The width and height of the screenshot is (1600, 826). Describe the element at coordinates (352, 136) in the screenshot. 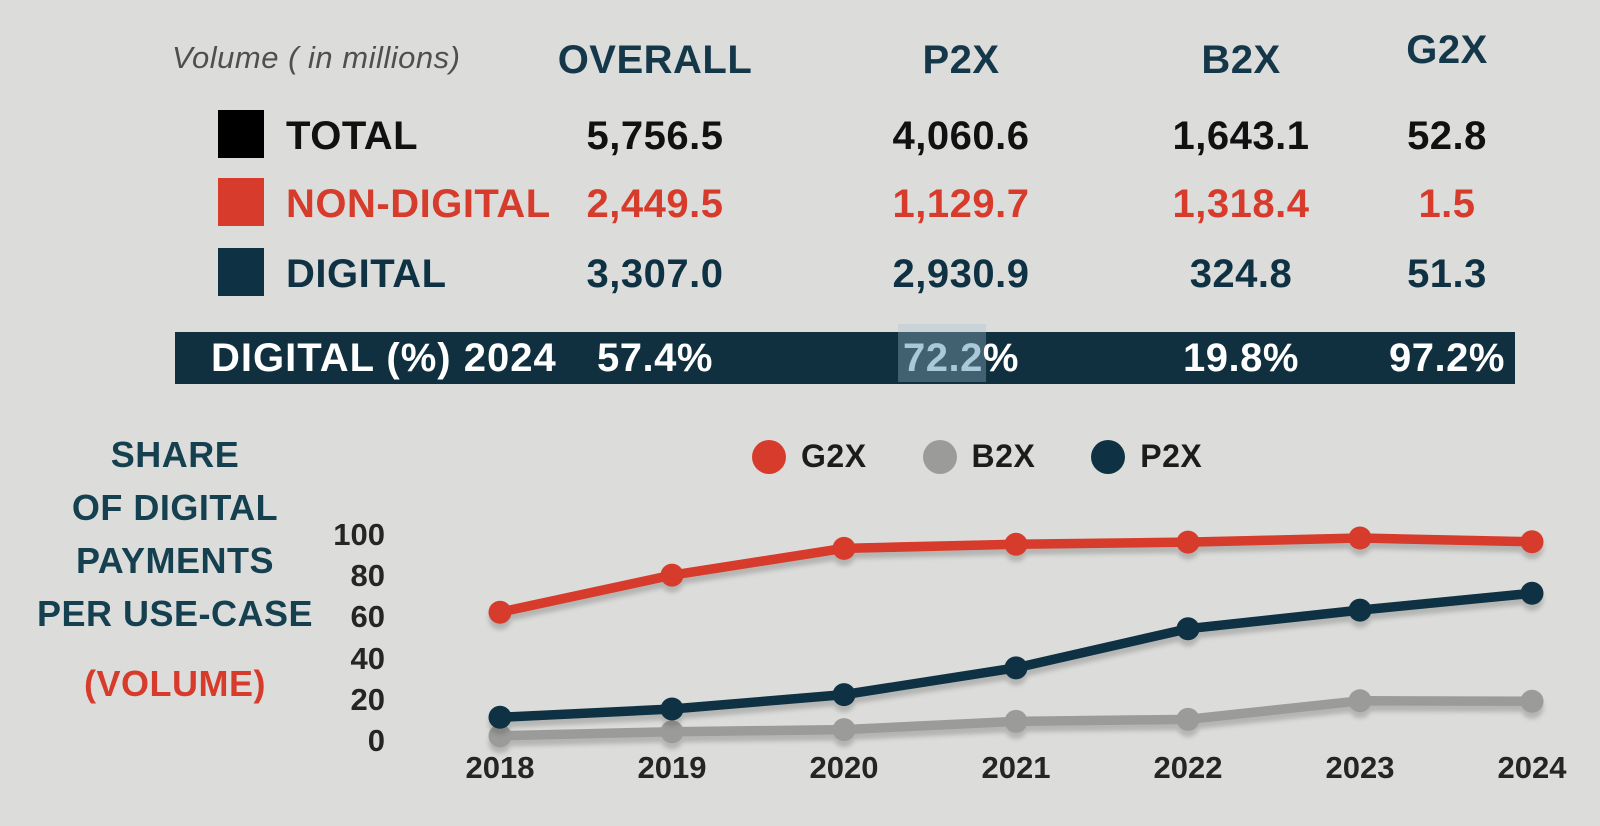

I see `total-label: TOTAL` at that location.